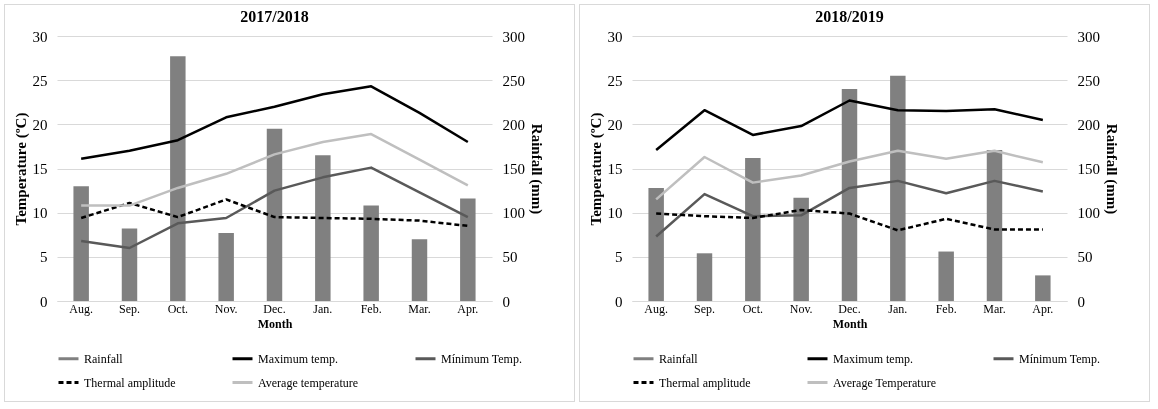 The height and width of the screenshot is (409, 1158). What do you see at coordinates (849, 16) in the screenshot?
I see `chart-title: 2018/2019` at bounding box center [849, 16].